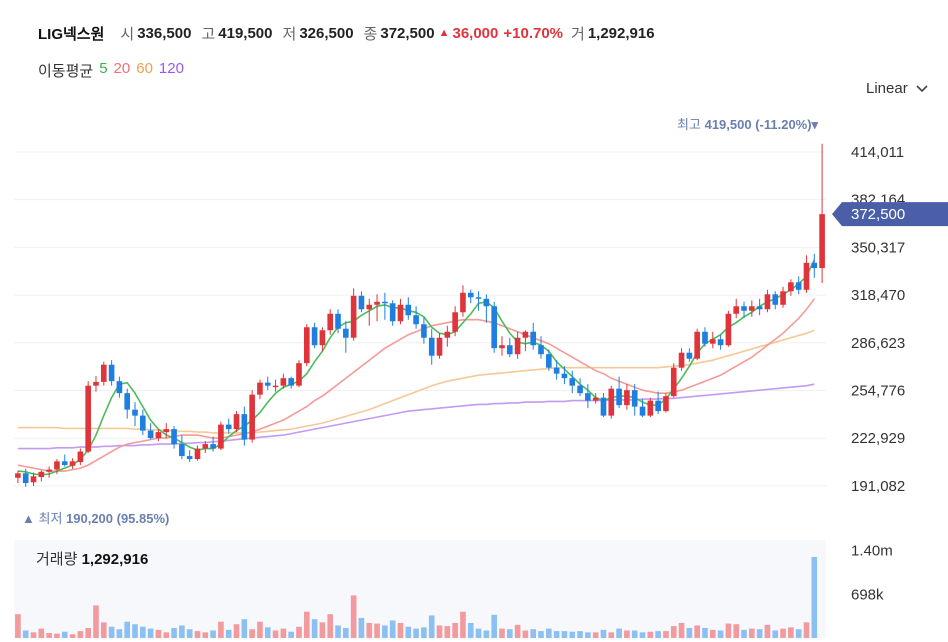 This screenshot has width=948, height=642. I want to click on ma60-legend: 60, so click(144, 68).